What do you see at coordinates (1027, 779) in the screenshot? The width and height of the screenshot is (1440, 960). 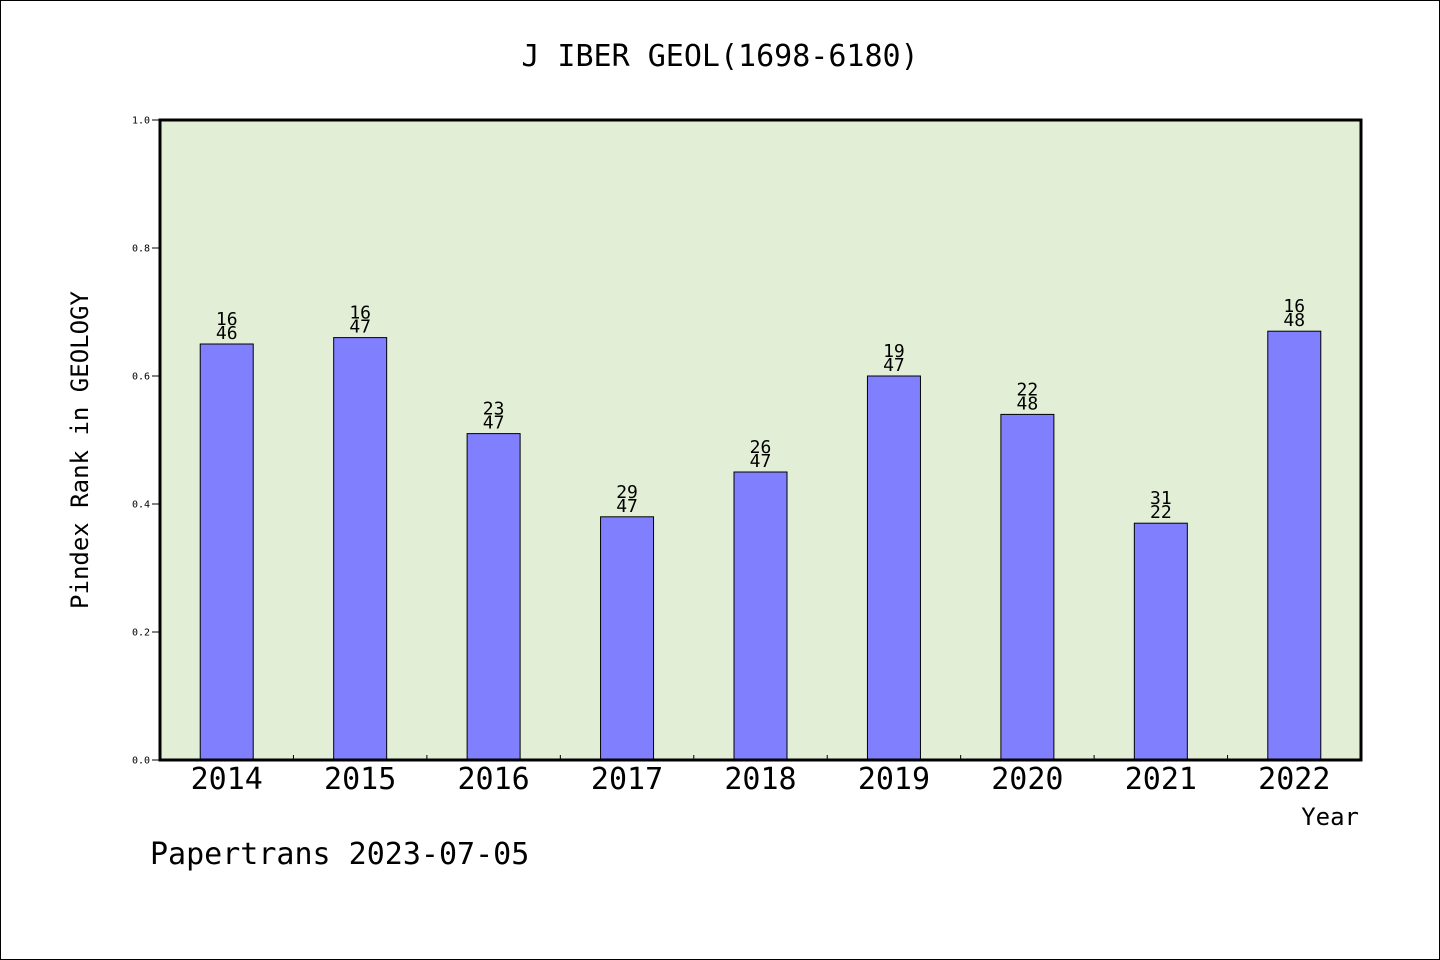 I see `x-tick-label: 2020` at bounding box center [1027, 779].